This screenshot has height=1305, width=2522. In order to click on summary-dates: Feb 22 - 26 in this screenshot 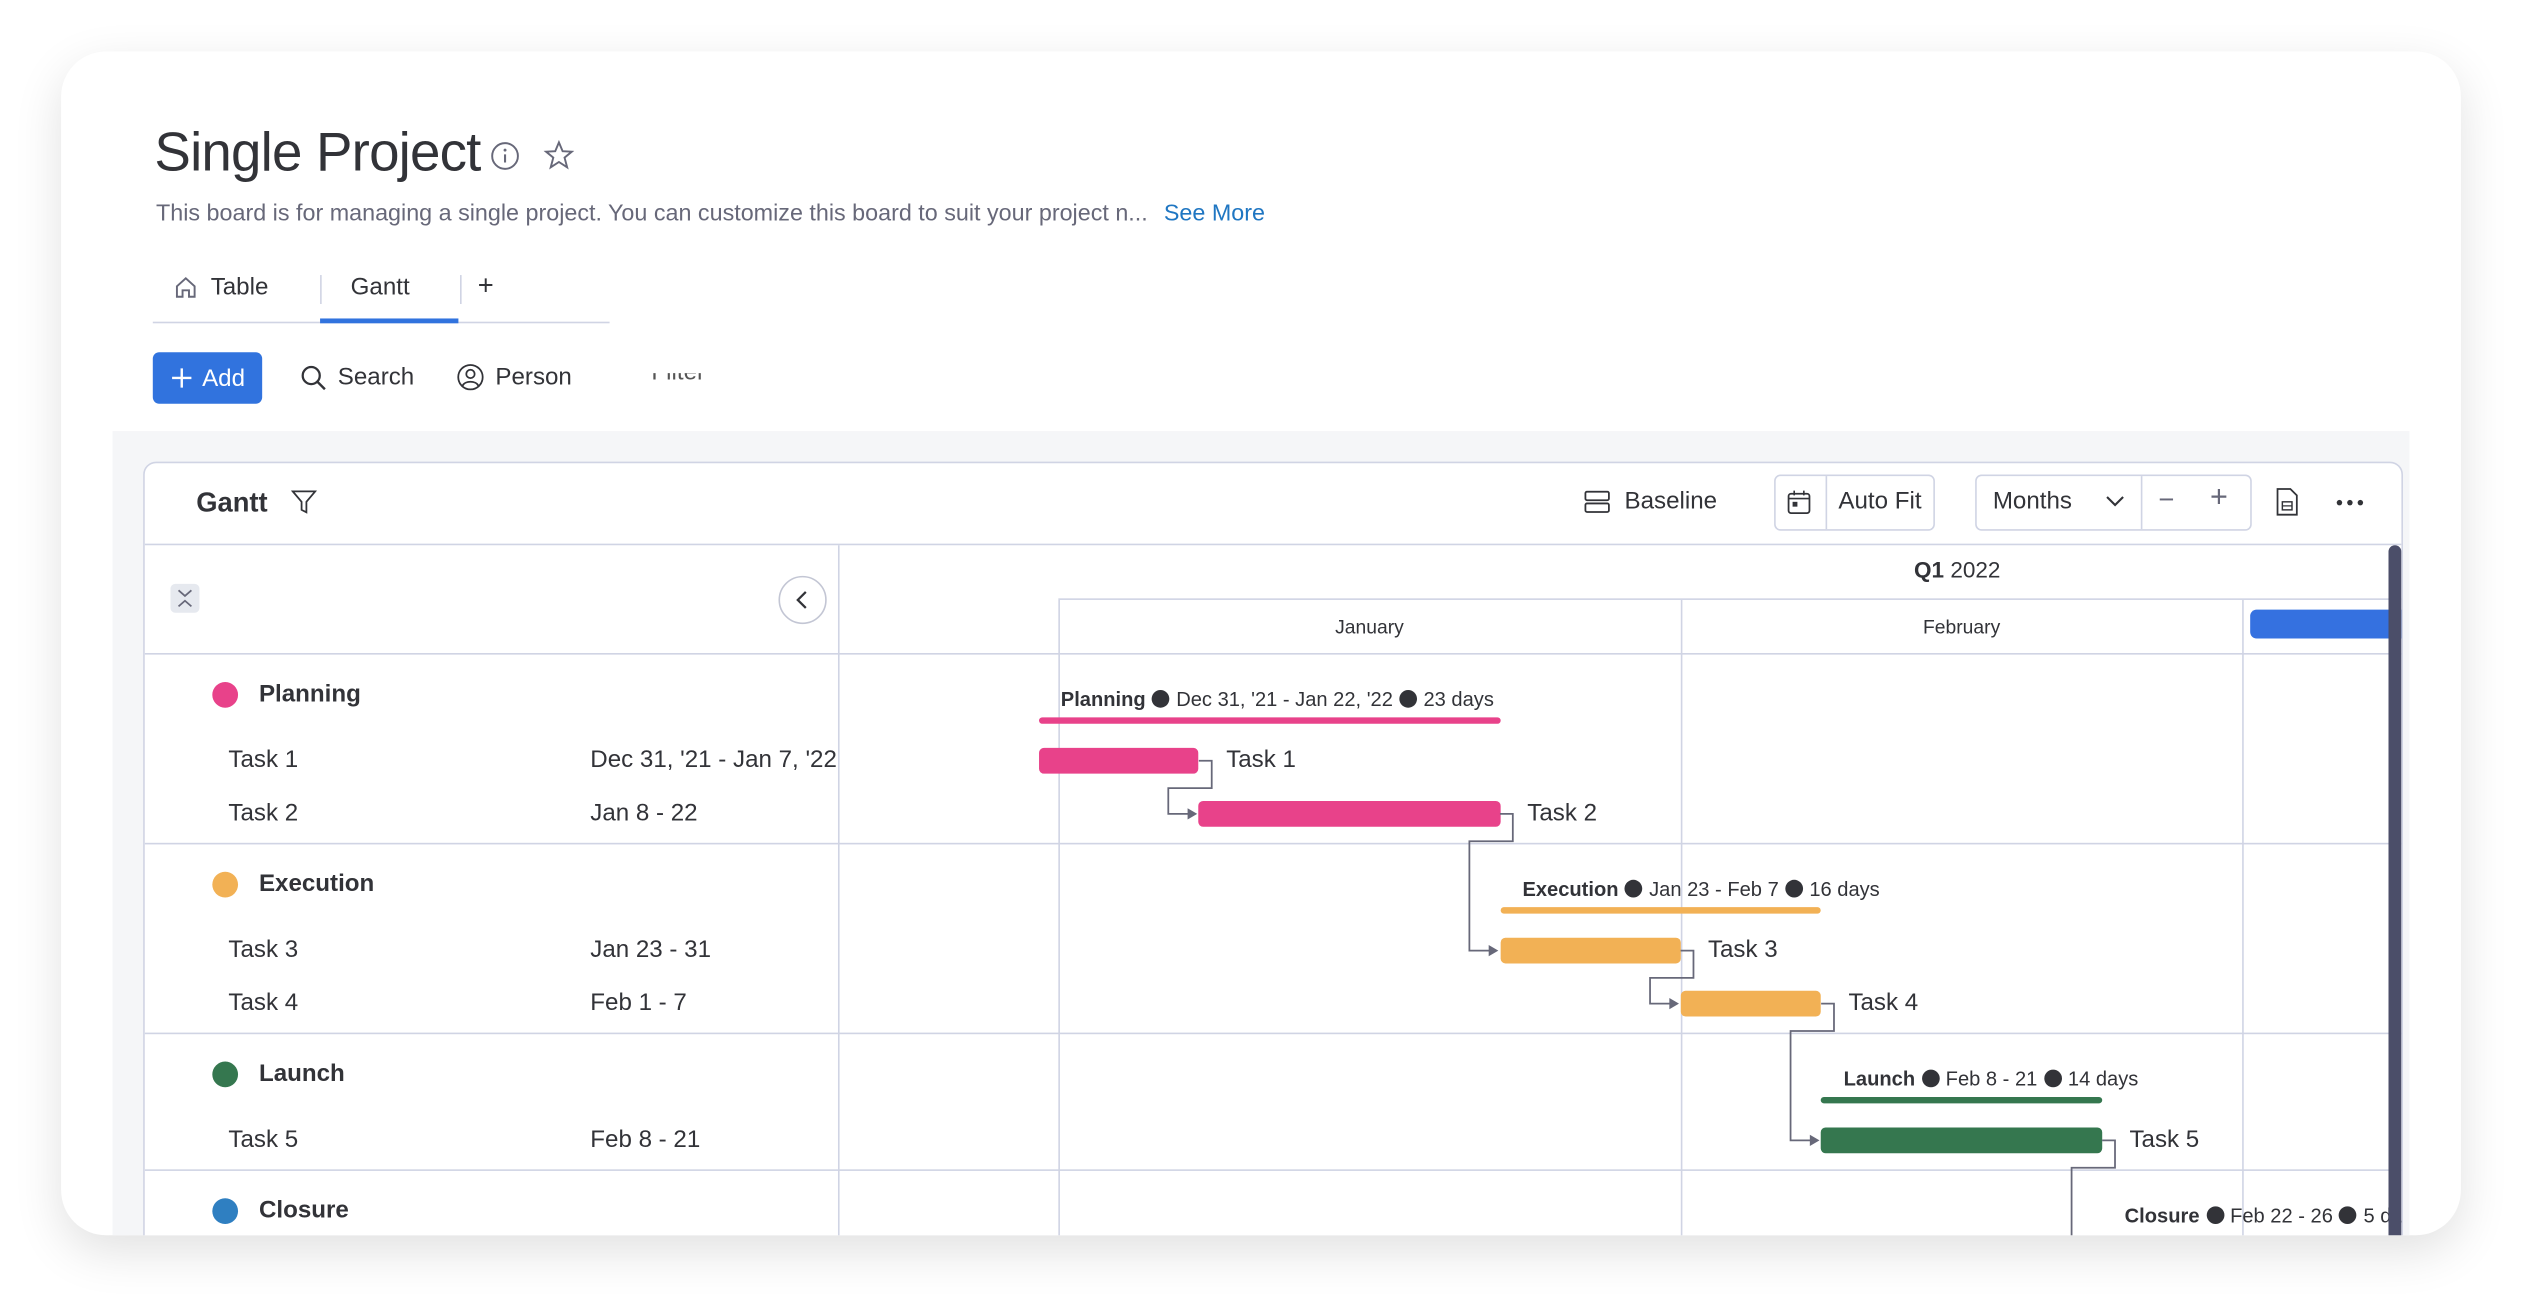, I will do `click(2281, 1216)`.